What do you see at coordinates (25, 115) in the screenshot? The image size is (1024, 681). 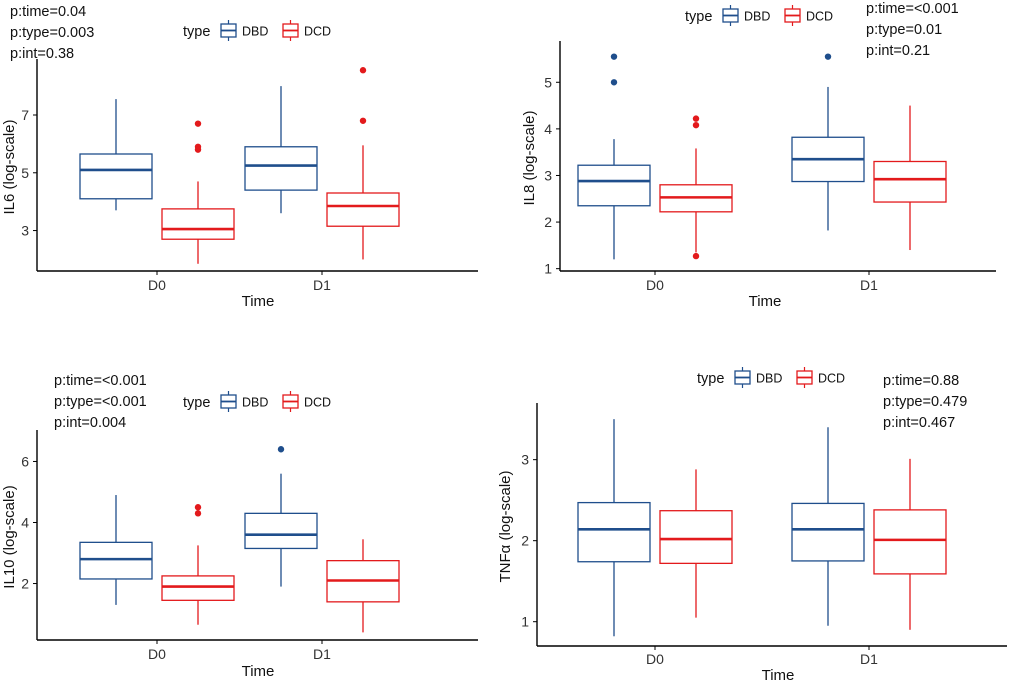 I see `y-tick-label: 7` at bounding box center [25, 115].